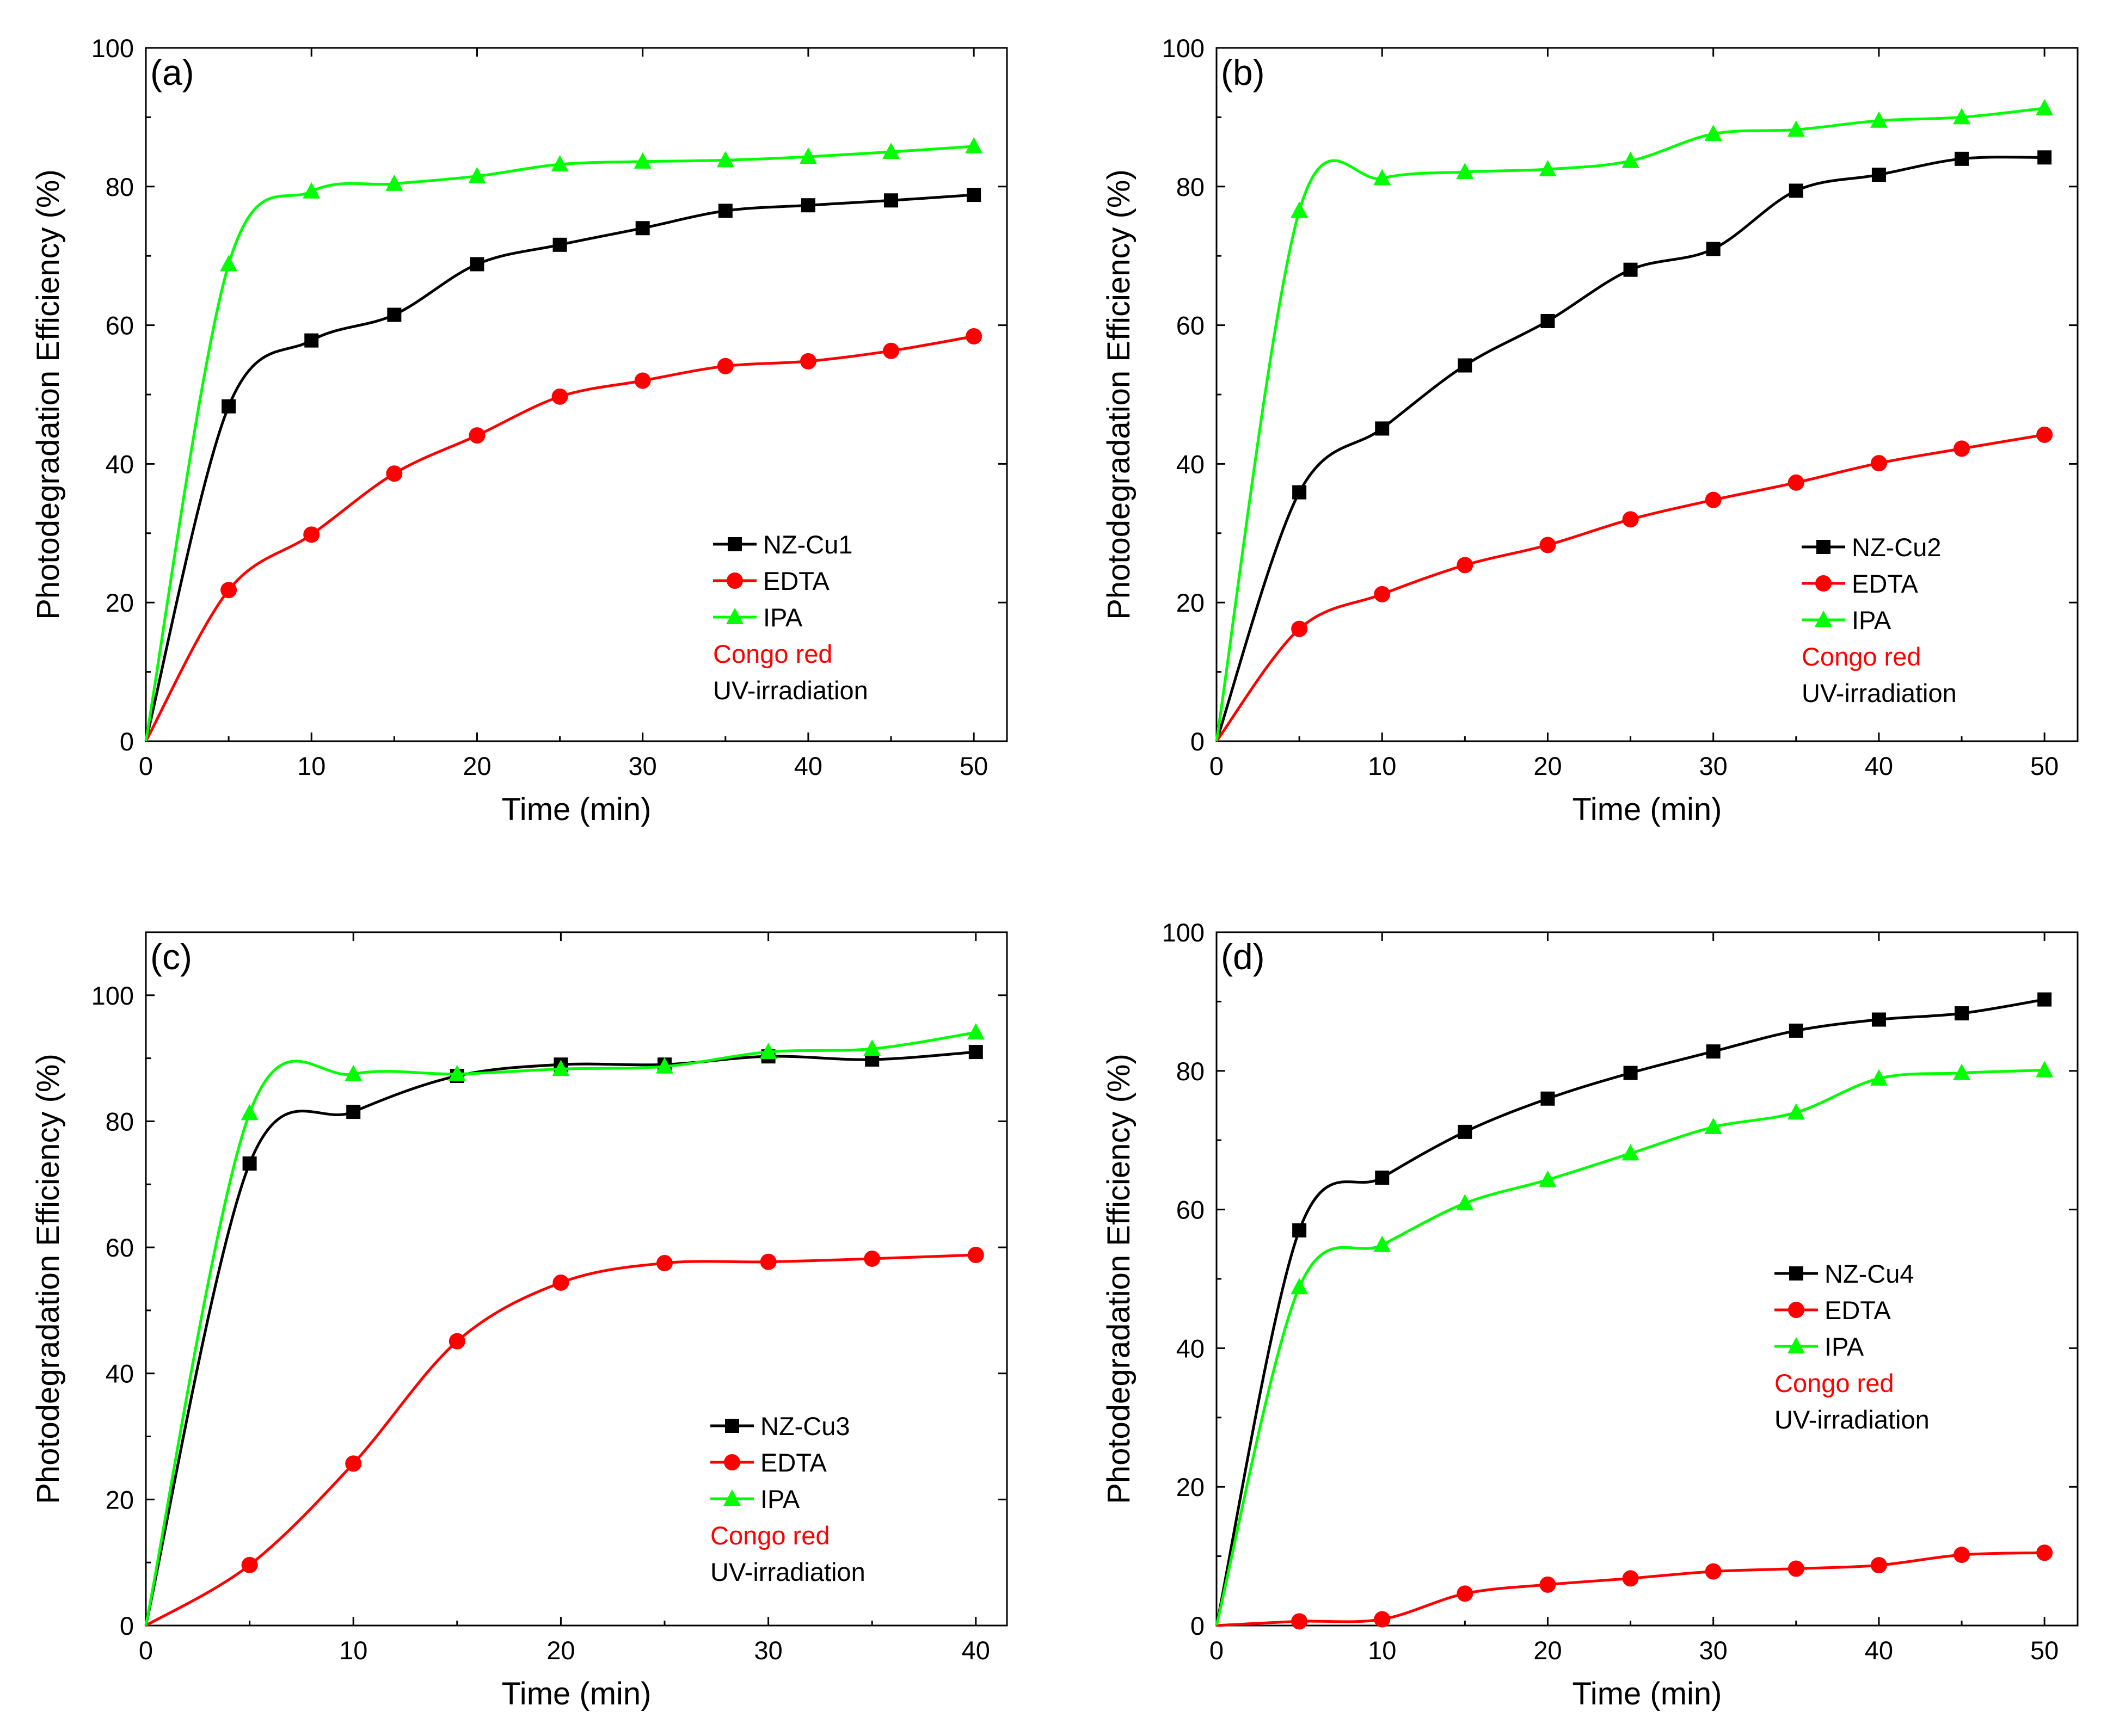 This screenshot has width=2107, height=1736. Describe the element at coordinates (120, 1373) in the screenshot. I see `y-tick-label: 40` at that location.